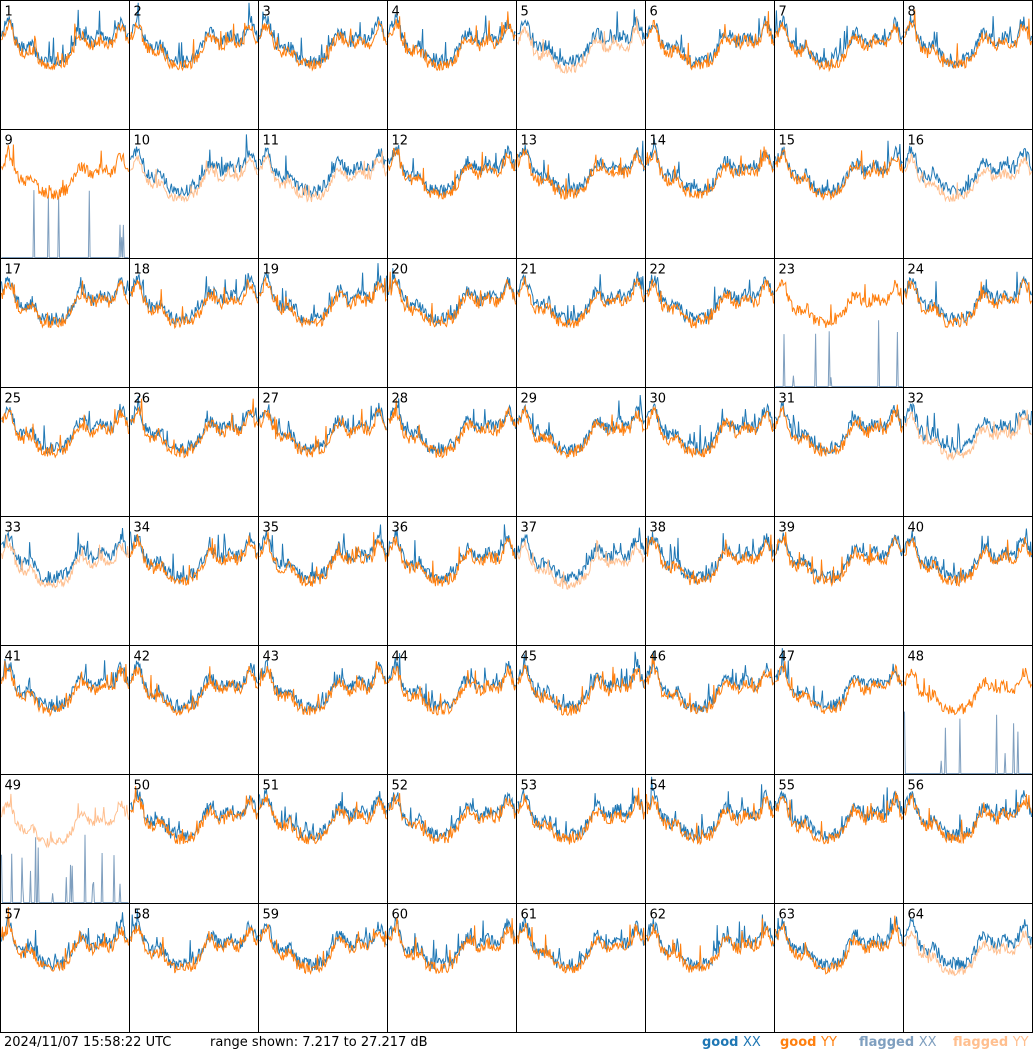 This screenshot has width=1033, height=1053. I want to click on antenna-panel: 2, so click(194, 65).